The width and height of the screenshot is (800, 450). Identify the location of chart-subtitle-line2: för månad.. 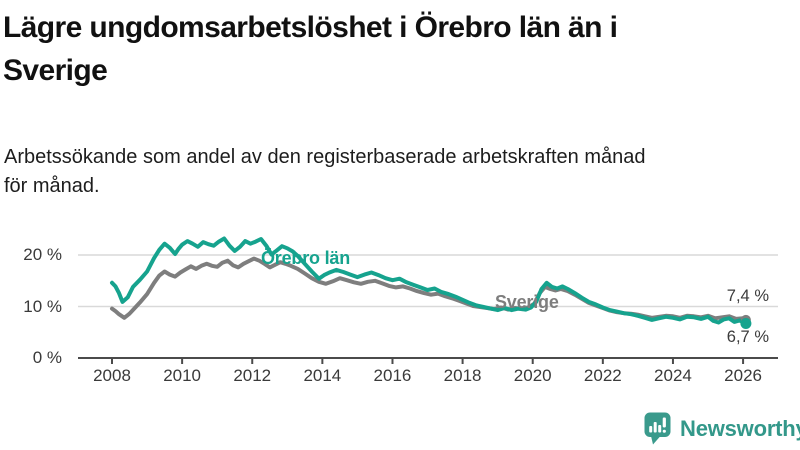
(52, 186).